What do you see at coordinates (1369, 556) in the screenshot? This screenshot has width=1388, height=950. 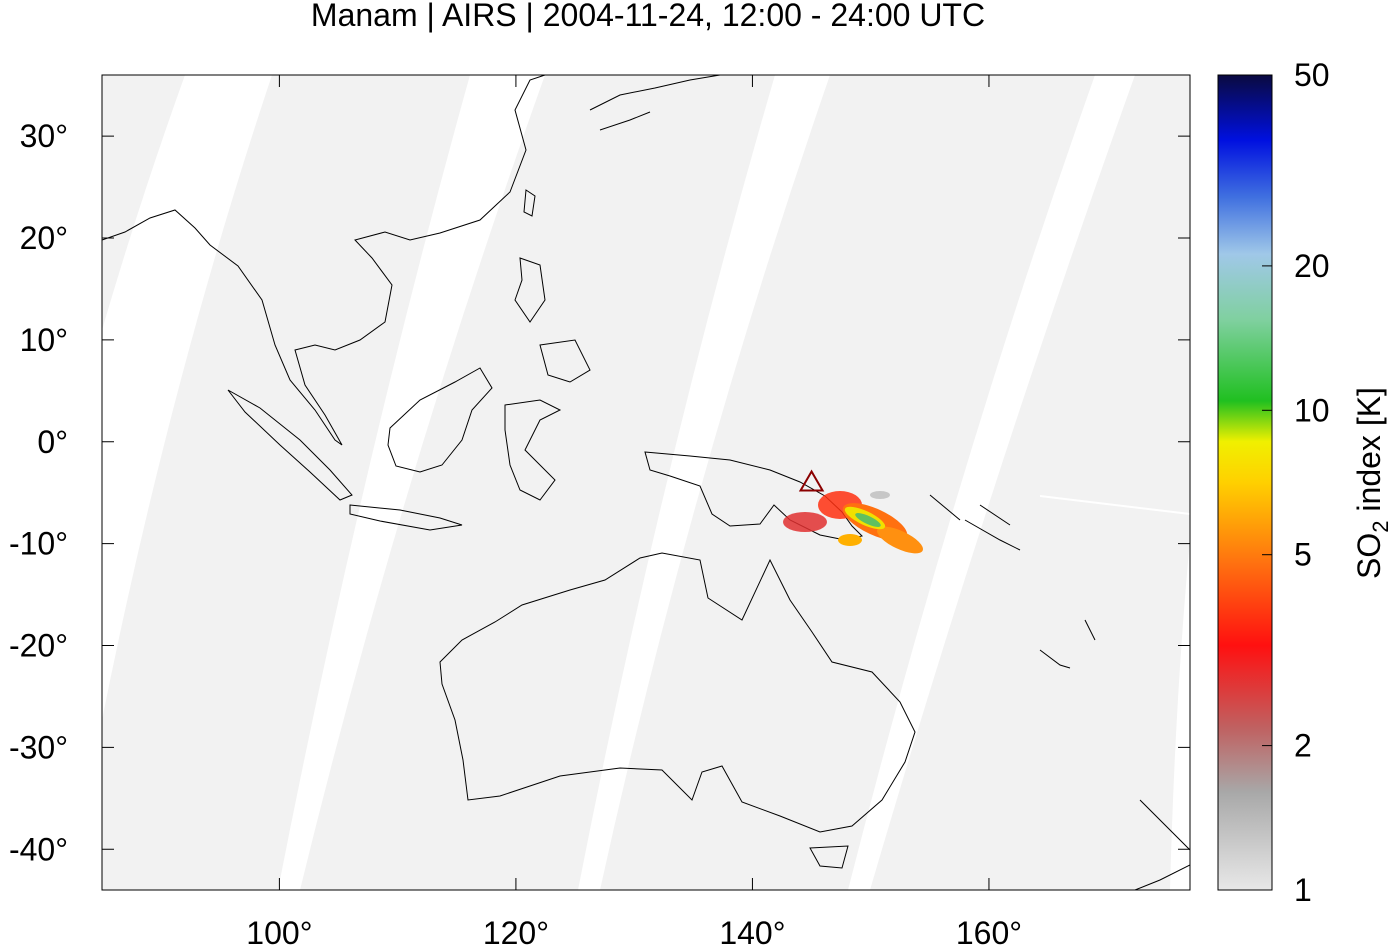 I see `label-text: SO` at bounding box center [1369, 556].